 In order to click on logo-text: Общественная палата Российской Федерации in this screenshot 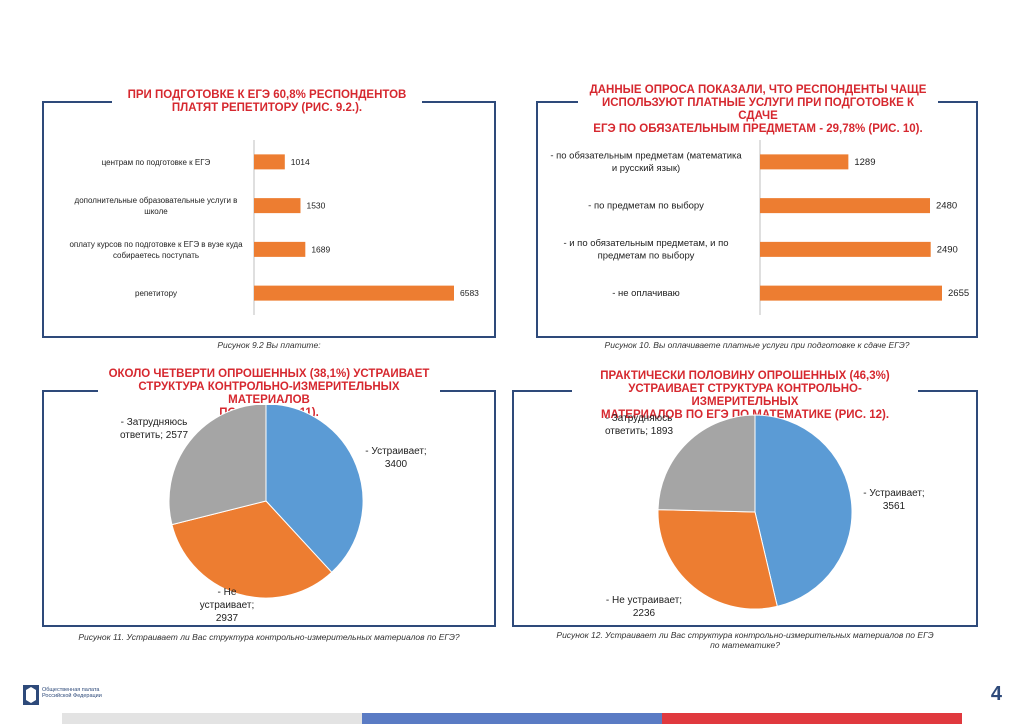, I will do `click(72, 693)`.